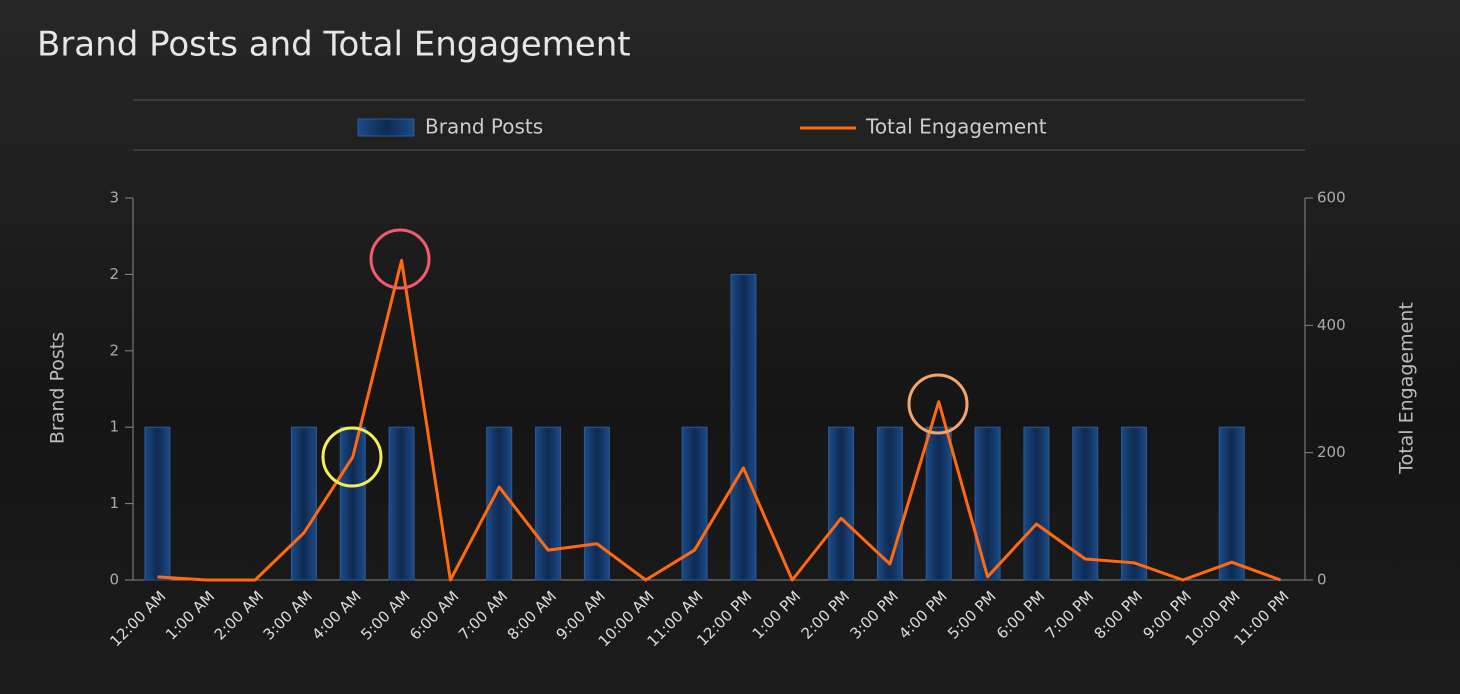  I want to click on legend-swatch, so click(386, 127).